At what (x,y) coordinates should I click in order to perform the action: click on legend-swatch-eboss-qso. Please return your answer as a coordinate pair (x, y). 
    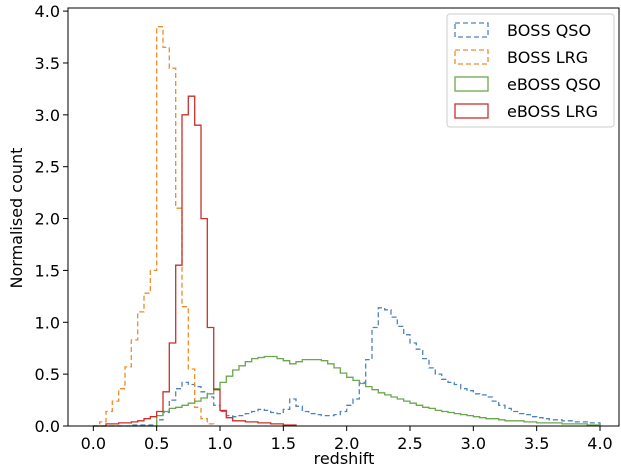
    Looking at the image, I should click on (471, 84).